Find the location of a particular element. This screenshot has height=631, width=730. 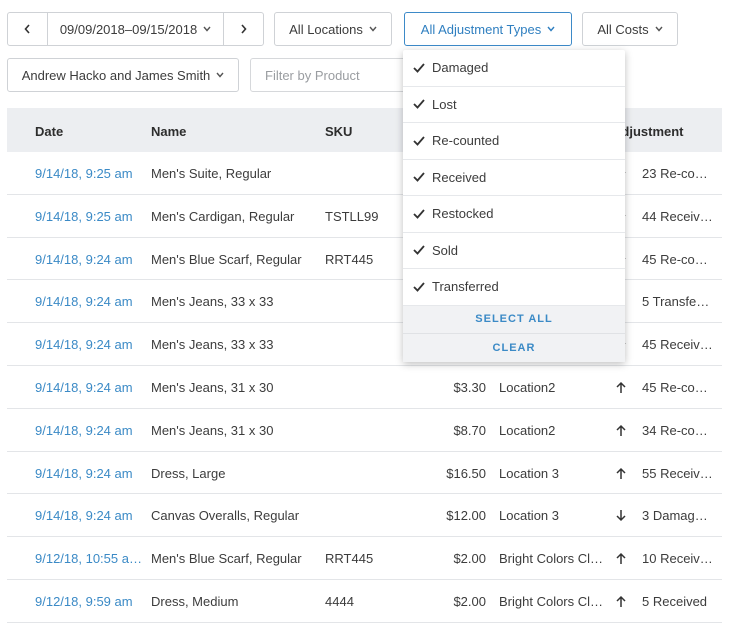

product-filter: Filter by Product is located at coordinates (340, 75).